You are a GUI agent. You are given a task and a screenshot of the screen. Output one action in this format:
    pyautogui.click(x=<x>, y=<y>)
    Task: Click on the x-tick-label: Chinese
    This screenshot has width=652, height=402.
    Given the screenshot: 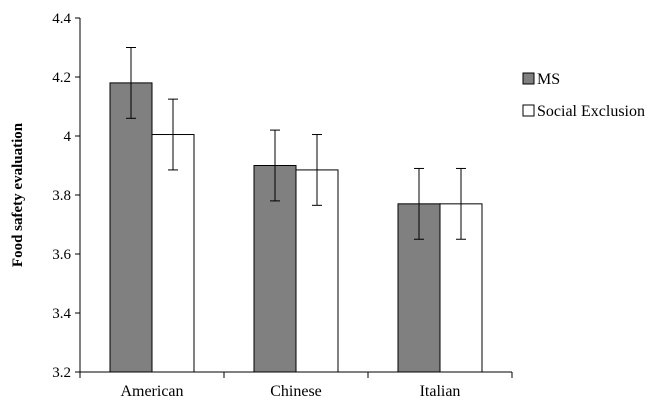 What is the action you would take?
    pyautogui.click(x=296, y=391)
    